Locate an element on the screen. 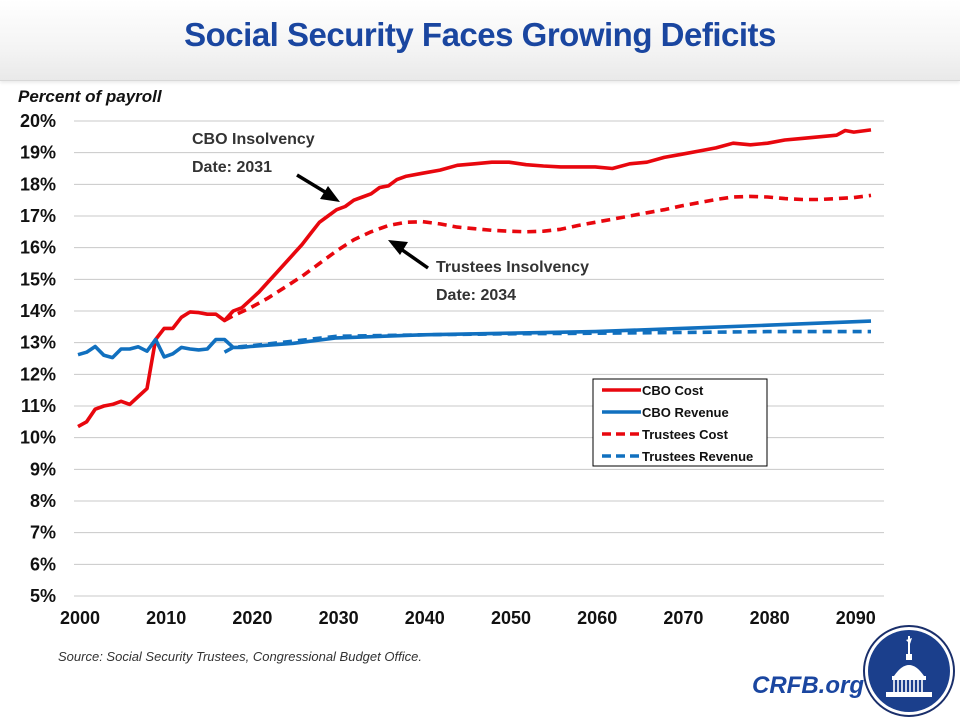 This screenshot has width=960, height=720. y-tick-label: 16% is located at coordinates (38, 248).